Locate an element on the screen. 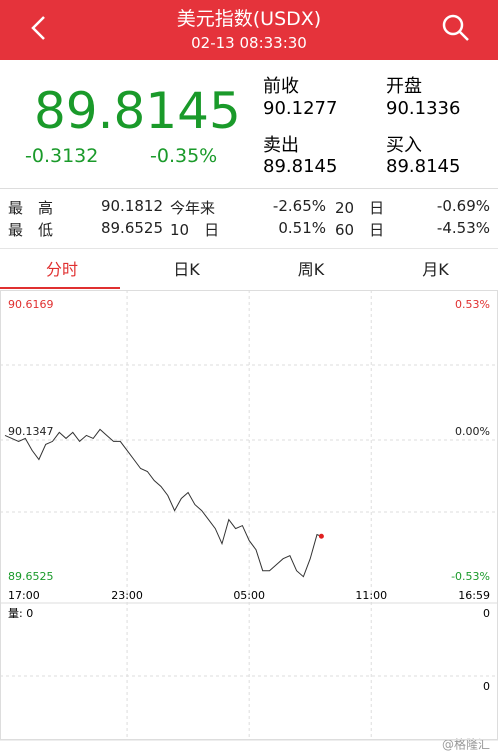 The height and width of the screenshot is (752, 498). y2-tick-label: 0.00% is located at coordinates (472, 431).